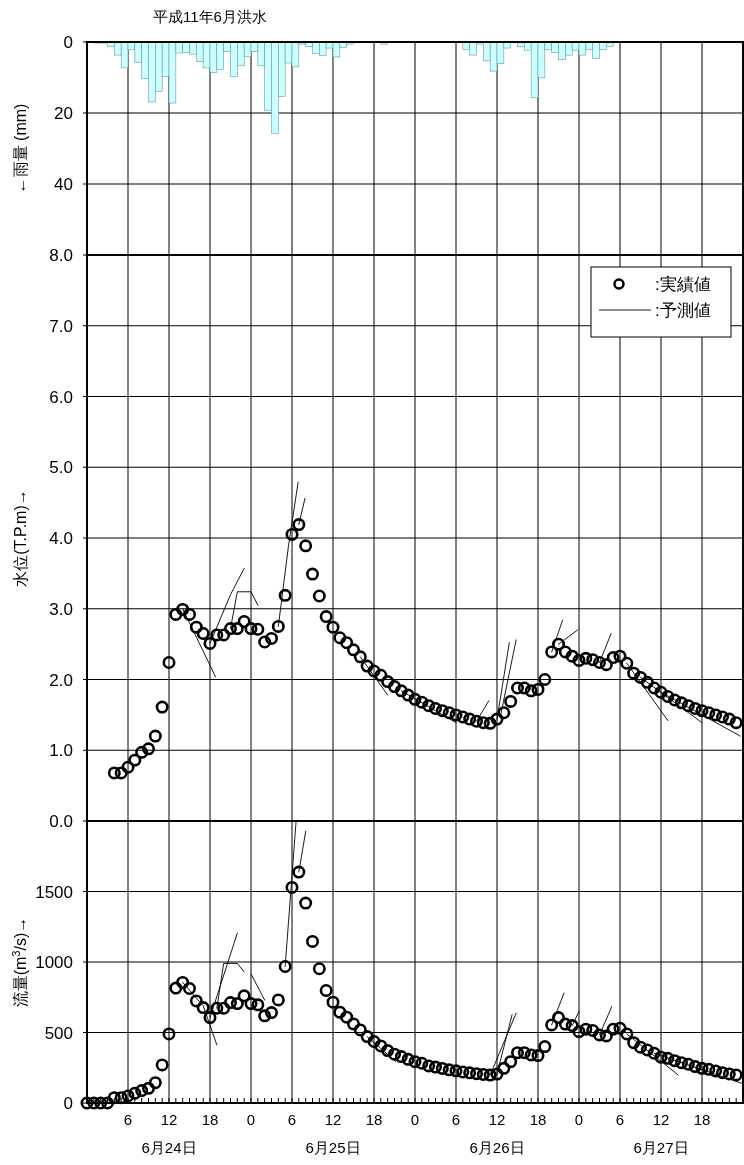 Image resolution: width=744 pixels, height=1165 pixels. Describe the element at coordinates (61, 397) in the screenshot. I see `y-tick-label: 6.0` at that location.